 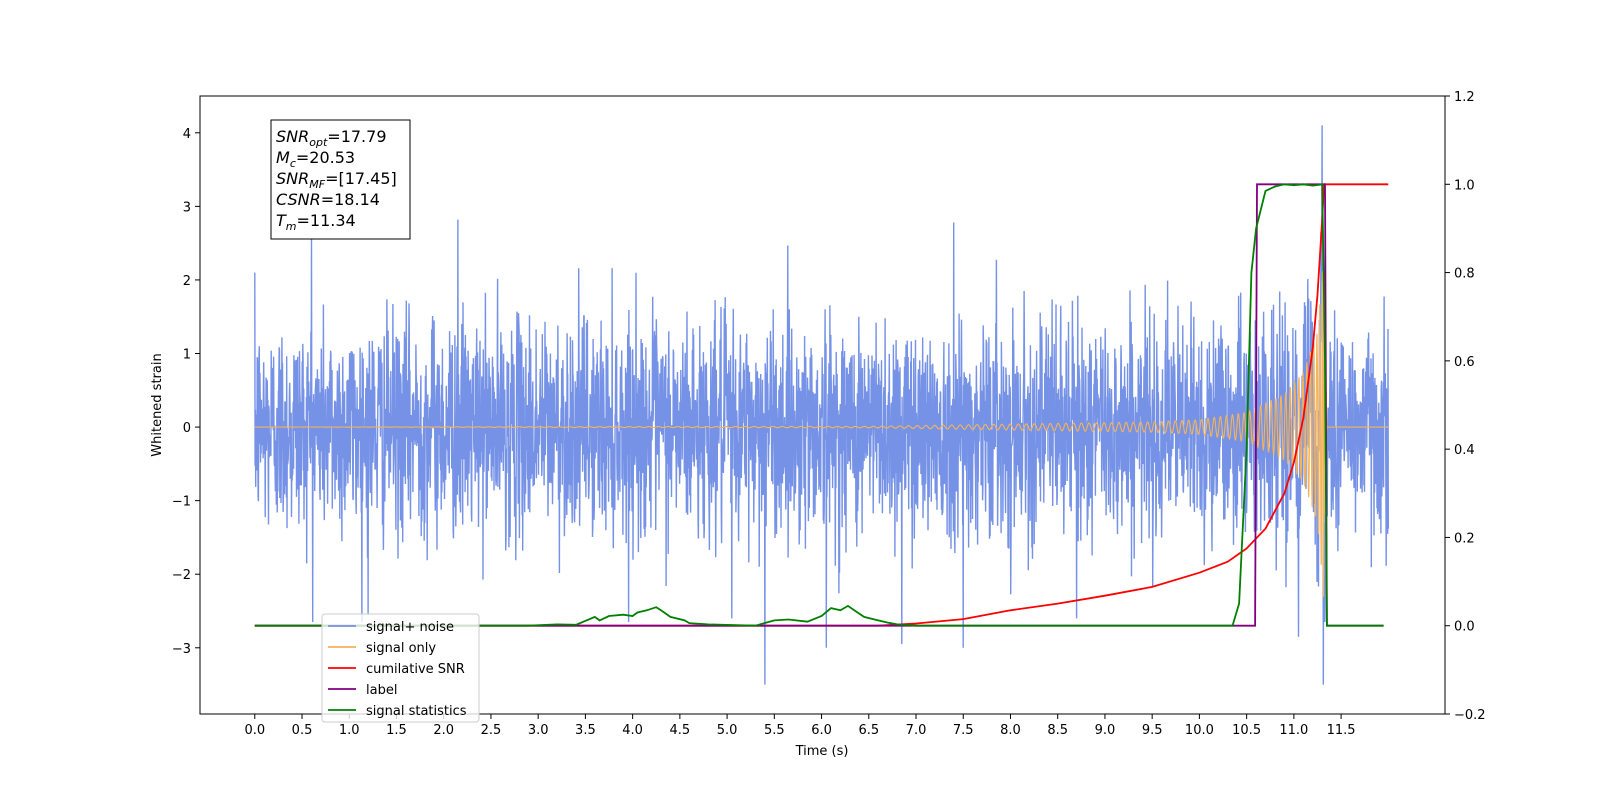 What do you see at coordinates (181, 502) in the screenshot?
I see `y-tick-label: −1` at bounding box center [181, 502].